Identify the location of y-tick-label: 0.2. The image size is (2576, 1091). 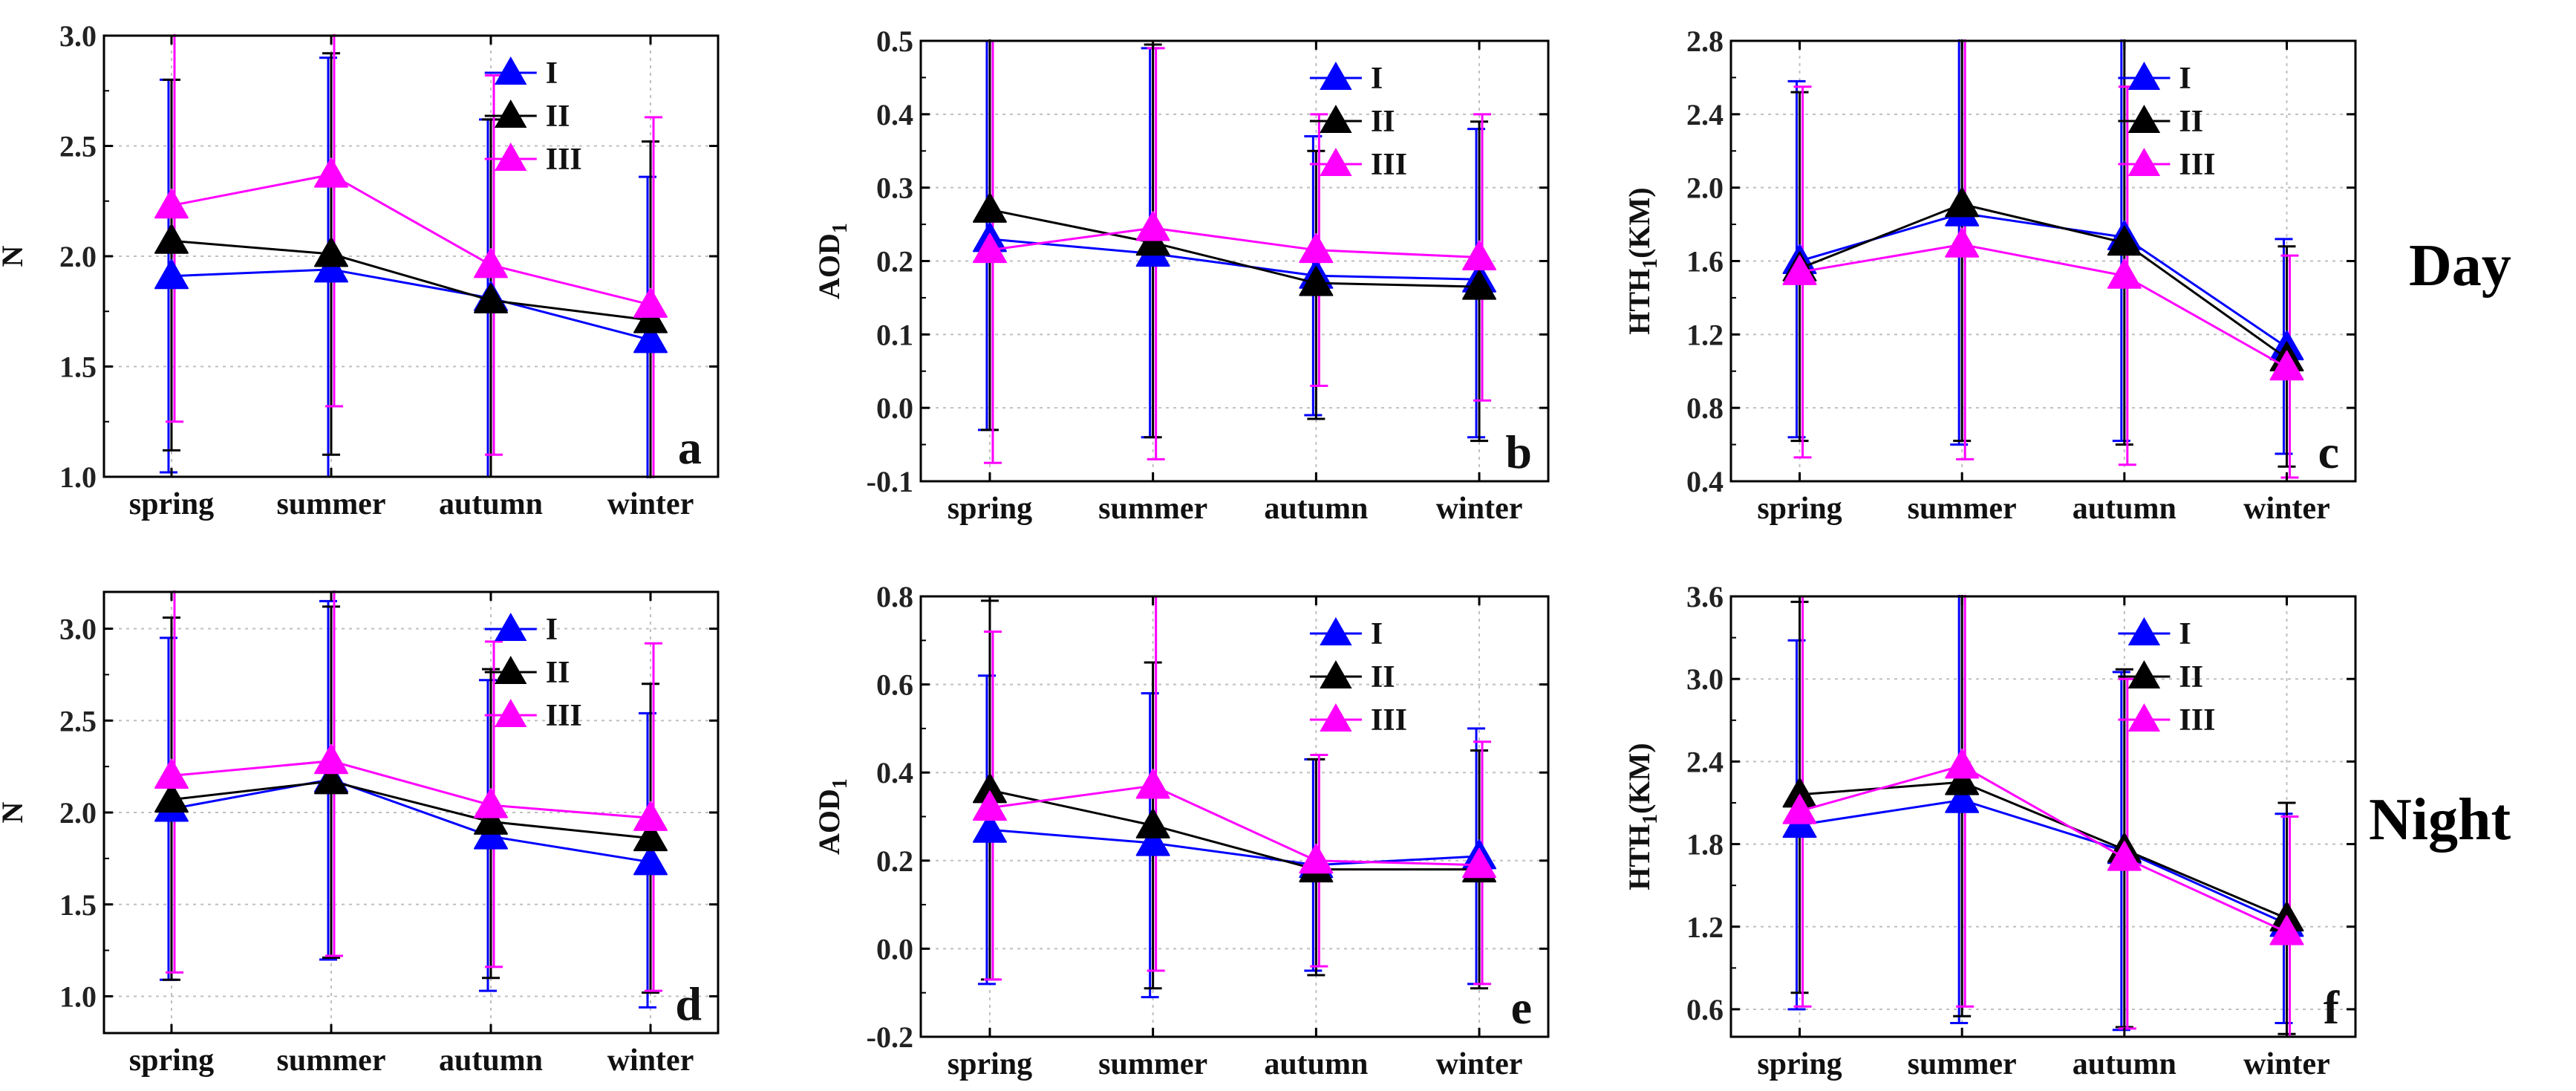
(894, 861).